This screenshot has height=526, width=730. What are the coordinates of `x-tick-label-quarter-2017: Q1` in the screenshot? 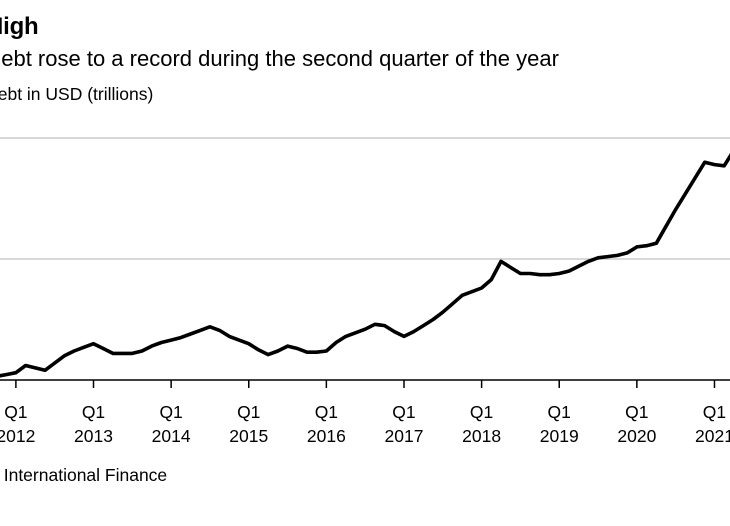 It's located at (403, 412).